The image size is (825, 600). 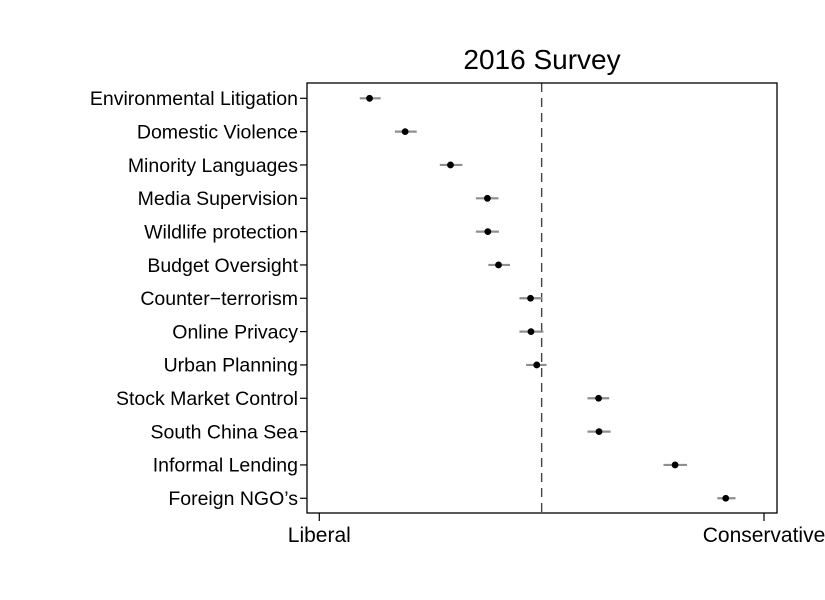 What do you see at coordinates (542, 59) in the screenshot?
I see `chart-title: 2016 Survey` at bounding box center [542, 59].